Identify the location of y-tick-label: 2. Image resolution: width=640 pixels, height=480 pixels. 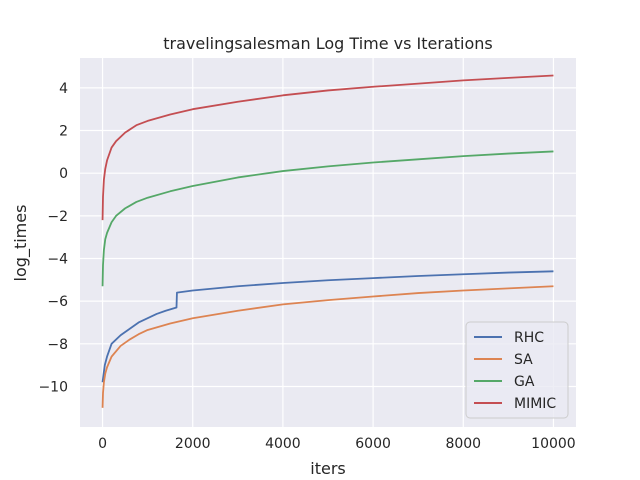
(63, 132).